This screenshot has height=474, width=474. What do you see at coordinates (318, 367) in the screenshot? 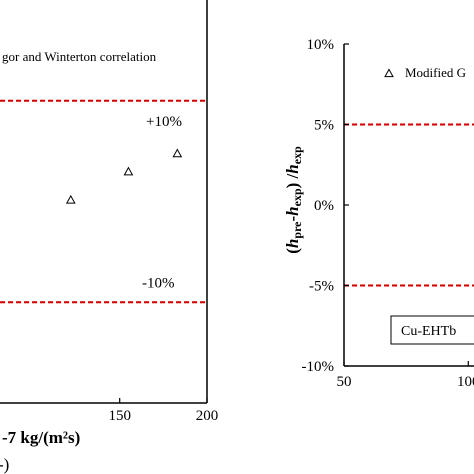
I see `right-y-tick-label: -10%` at bounding box center [318, 367].